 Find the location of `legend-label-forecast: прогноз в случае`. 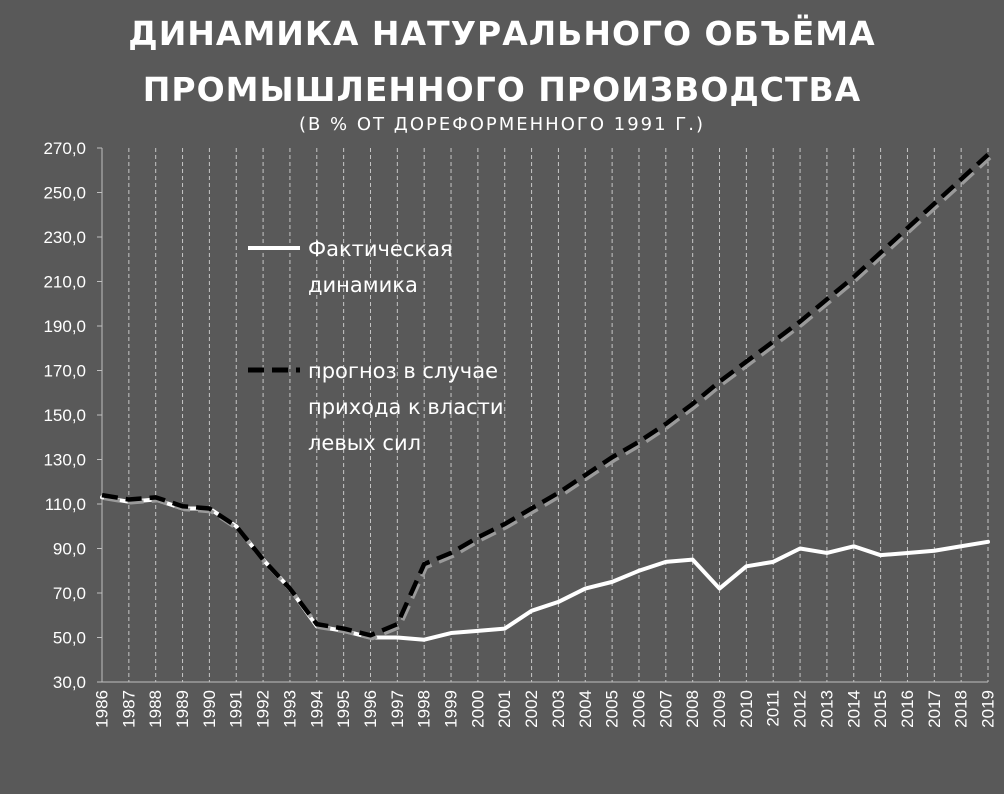

legend-label-forecast: прогноз в случае is located at coordinates (403, 371).